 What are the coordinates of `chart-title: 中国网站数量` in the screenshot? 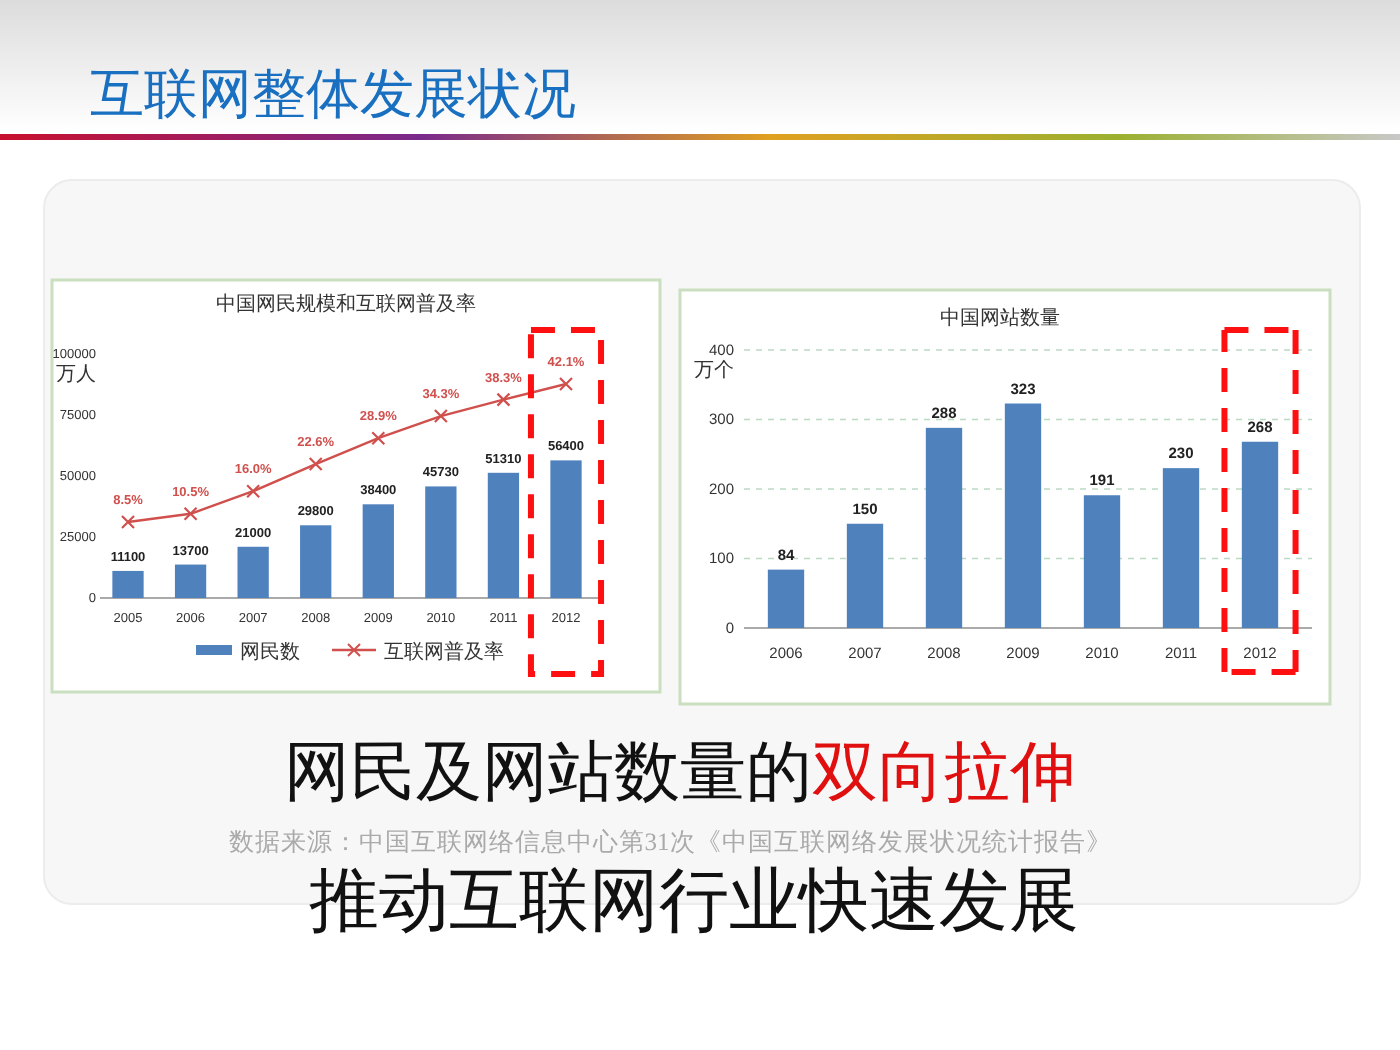 It's located at (1000, 318).